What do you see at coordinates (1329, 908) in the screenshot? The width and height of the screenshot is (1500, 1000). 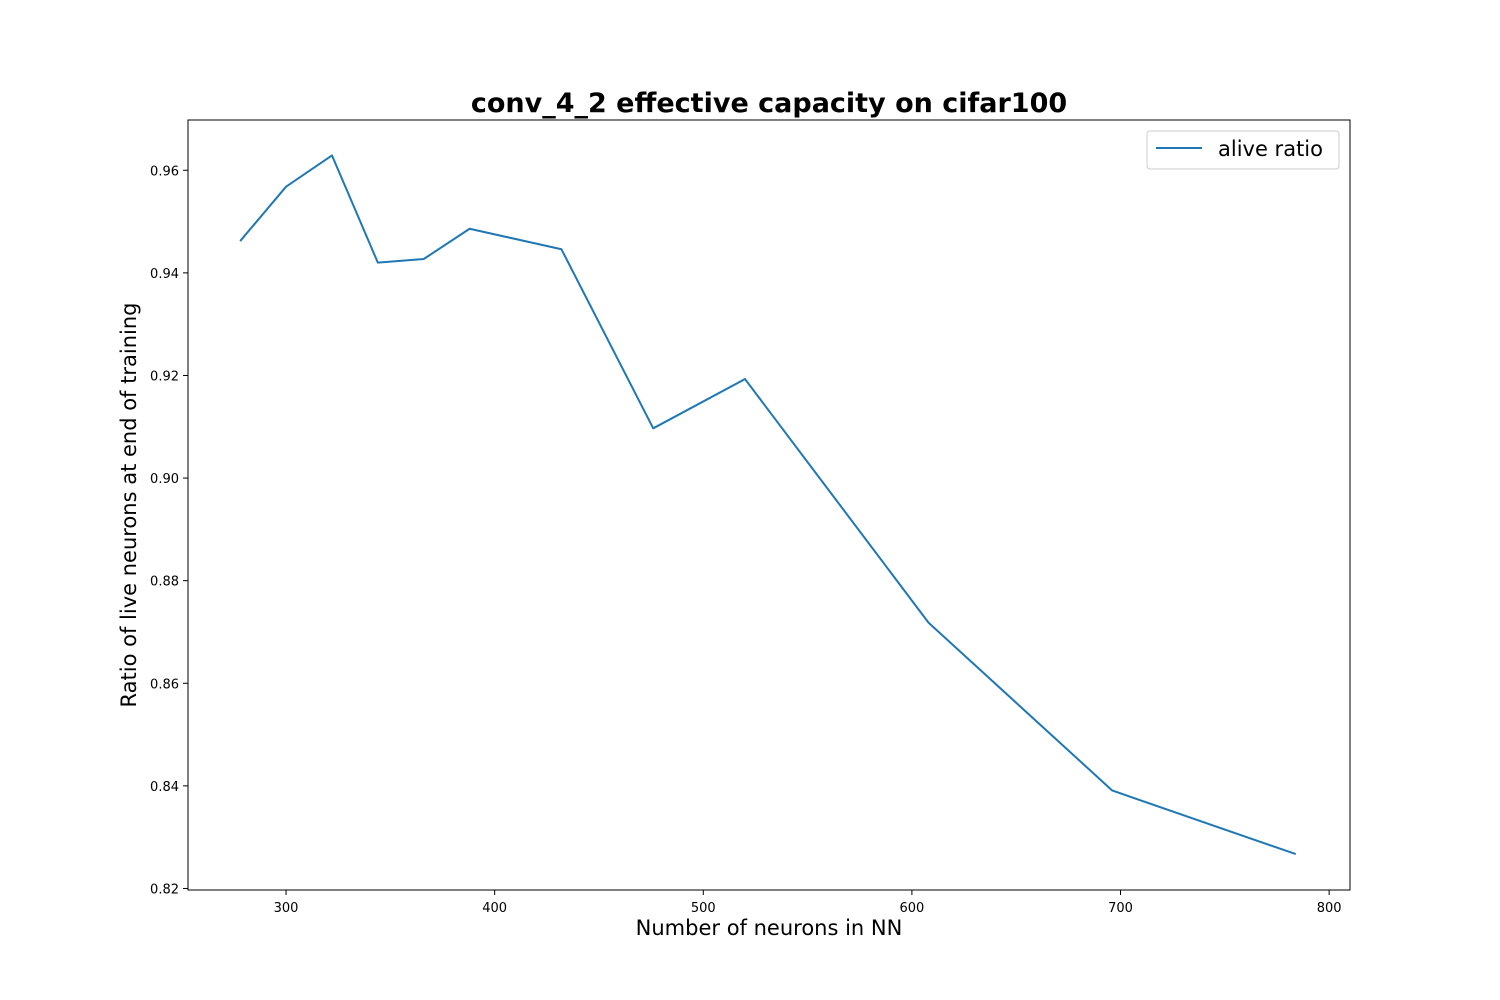 I see `x-tick-label: 800` at bounding box center [1329, 908].